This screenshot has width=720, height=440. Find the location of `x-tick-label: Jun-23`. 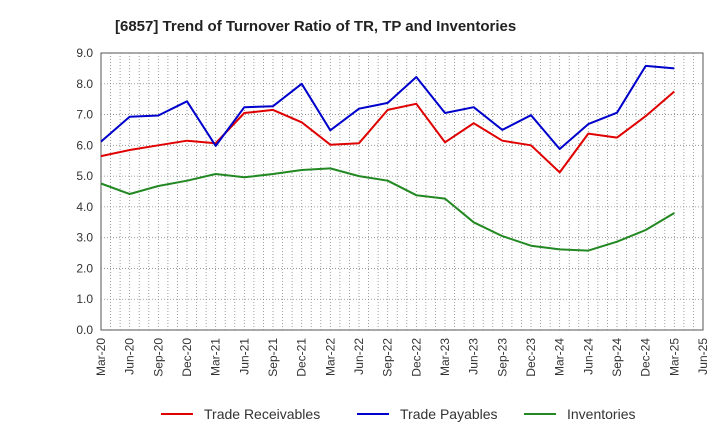

x-tick-label: Jun-23 is located at coordinates (474, 356).